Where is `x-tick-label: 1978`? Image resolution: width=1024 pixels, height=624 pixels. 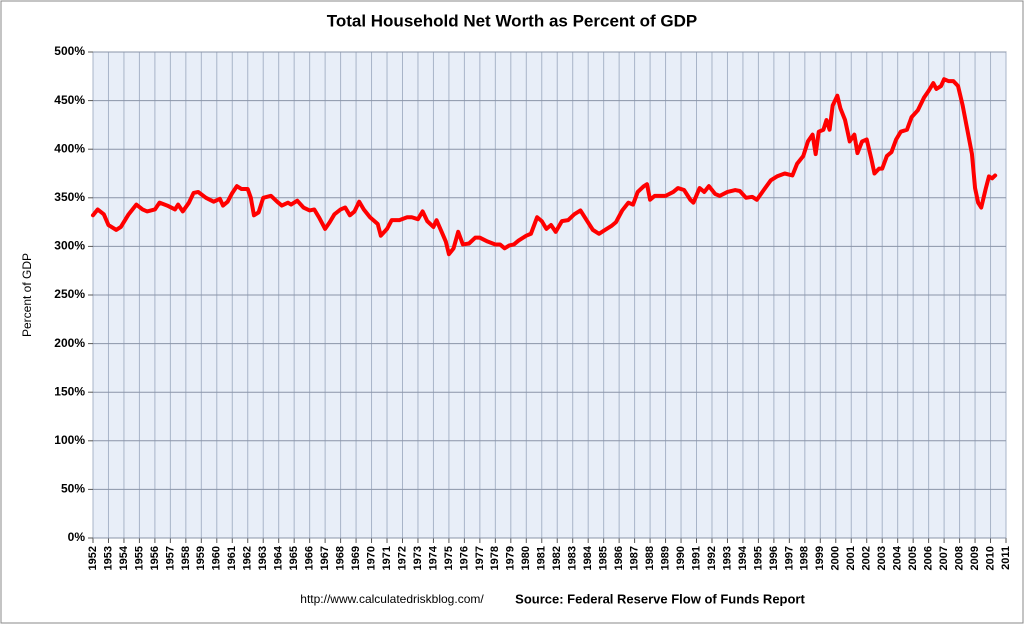 x-tick-label: 1978 is located at coordinates (495, 558).